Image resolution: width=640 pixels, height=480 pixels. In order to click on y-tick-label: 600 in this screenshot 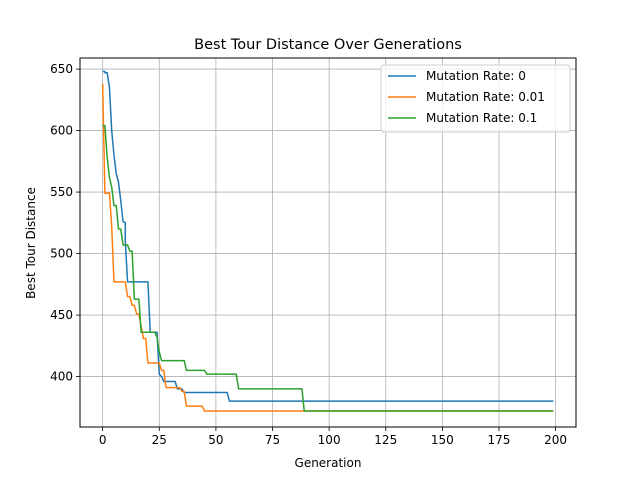, I will do `click(61, 131)`.